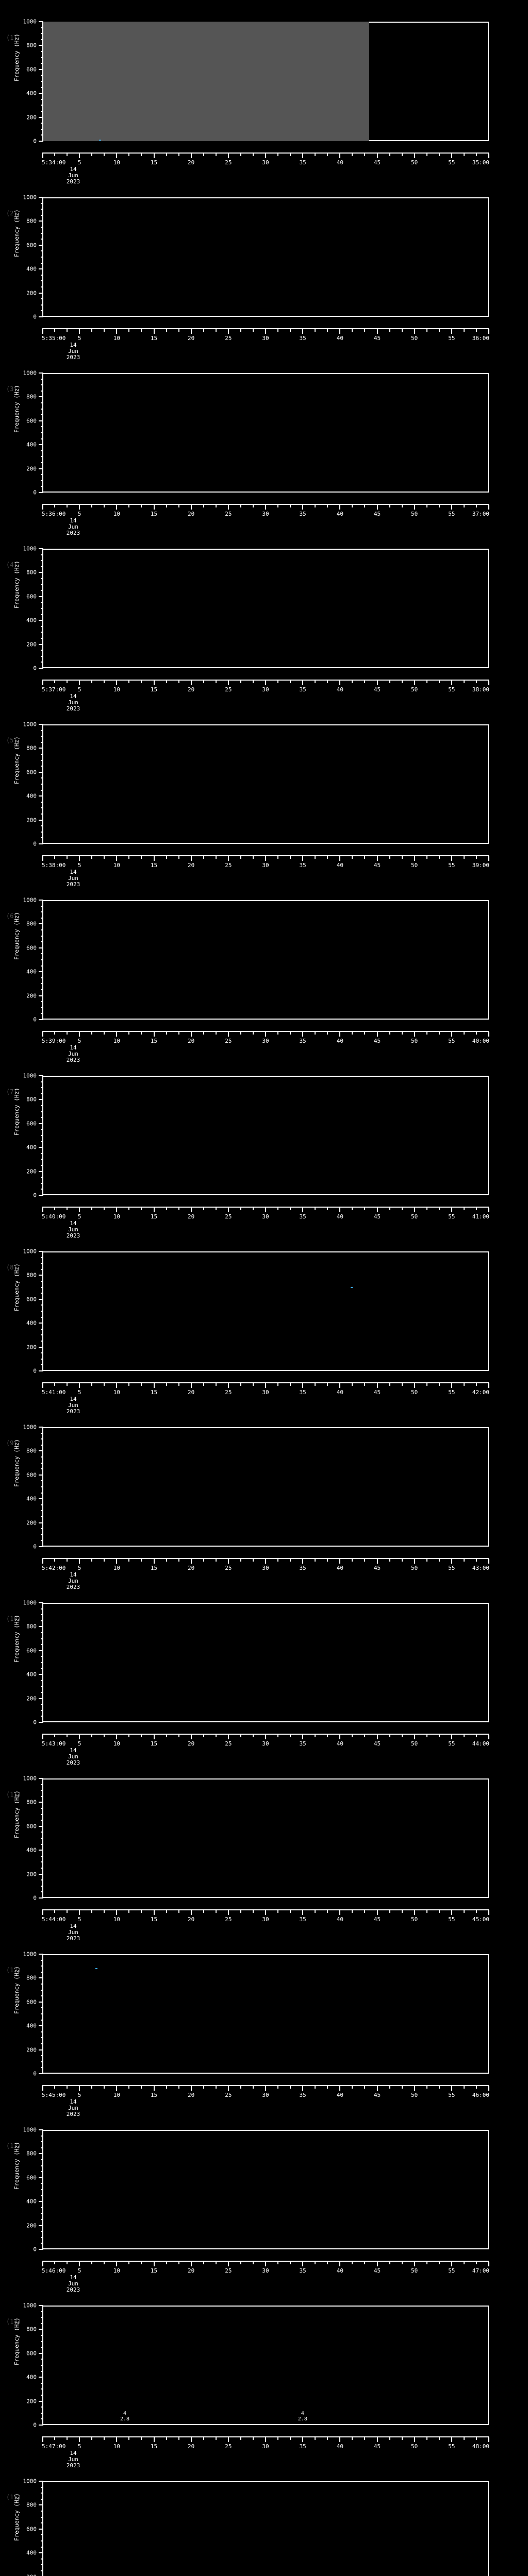  Describe the element at coordinates (256, 1487) in the screenshot. I see `plot-area: 0 200 400 600 800 1000` at that location.